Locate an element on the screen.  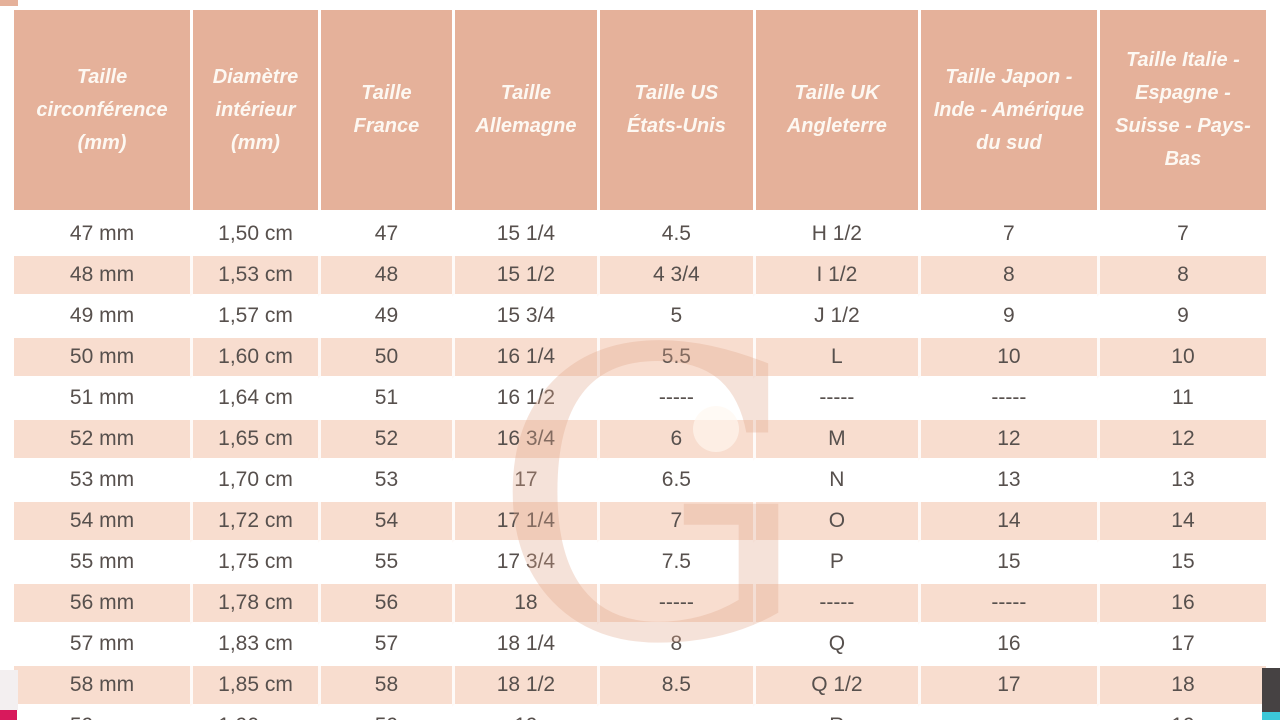
column-header-3: Taille France is located at coordinates (384, 112).